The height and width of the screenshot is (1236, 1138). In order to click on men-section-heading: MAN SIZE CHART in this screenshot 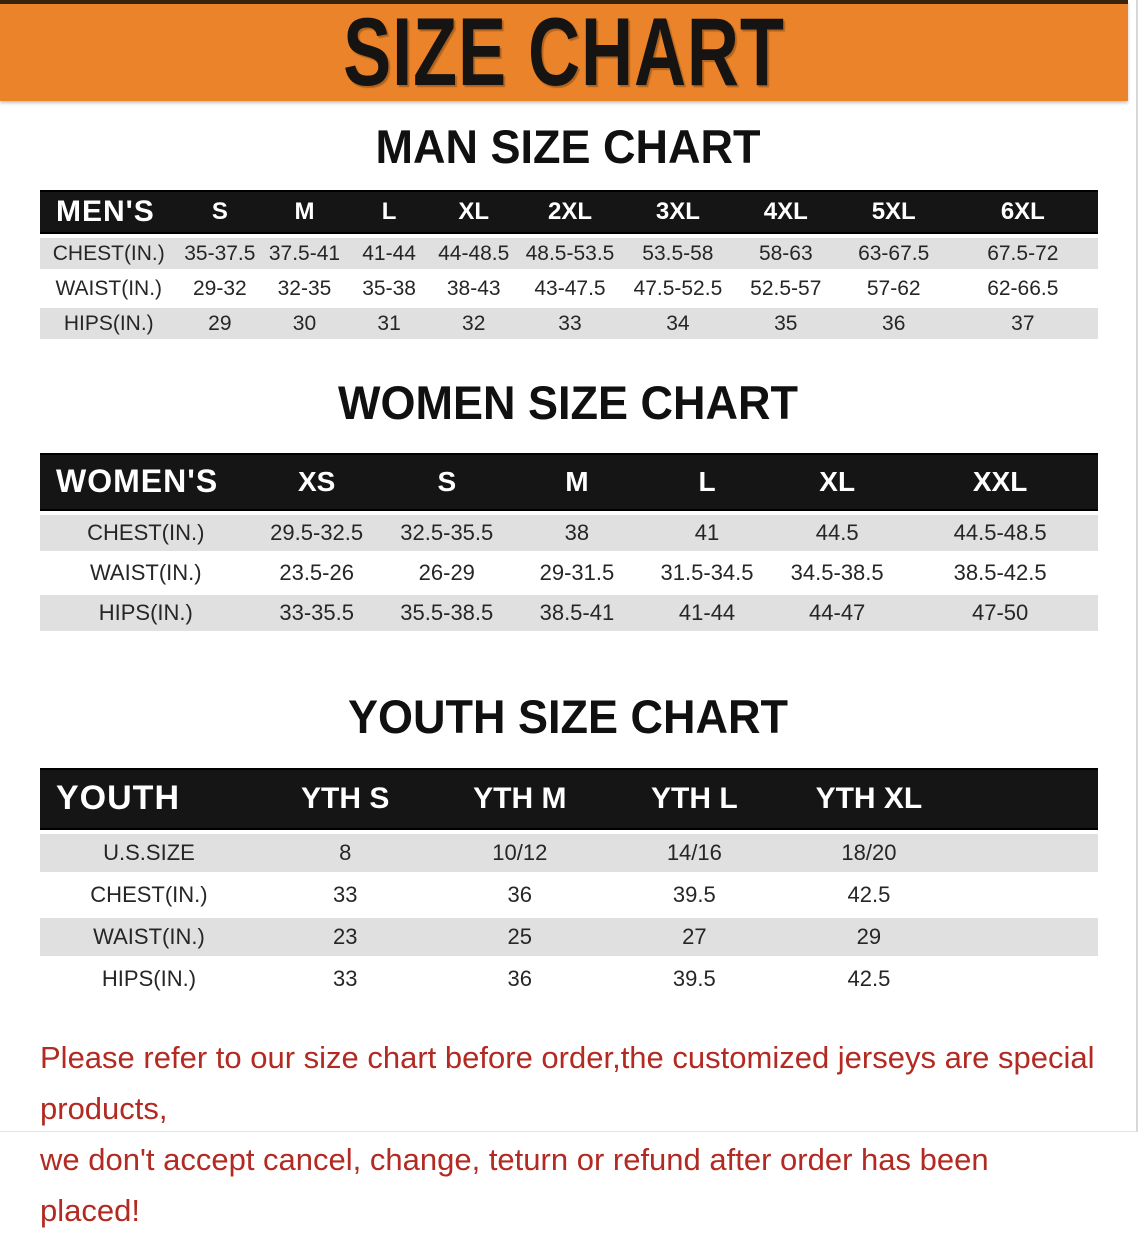, I will do `click(568, 146)`.